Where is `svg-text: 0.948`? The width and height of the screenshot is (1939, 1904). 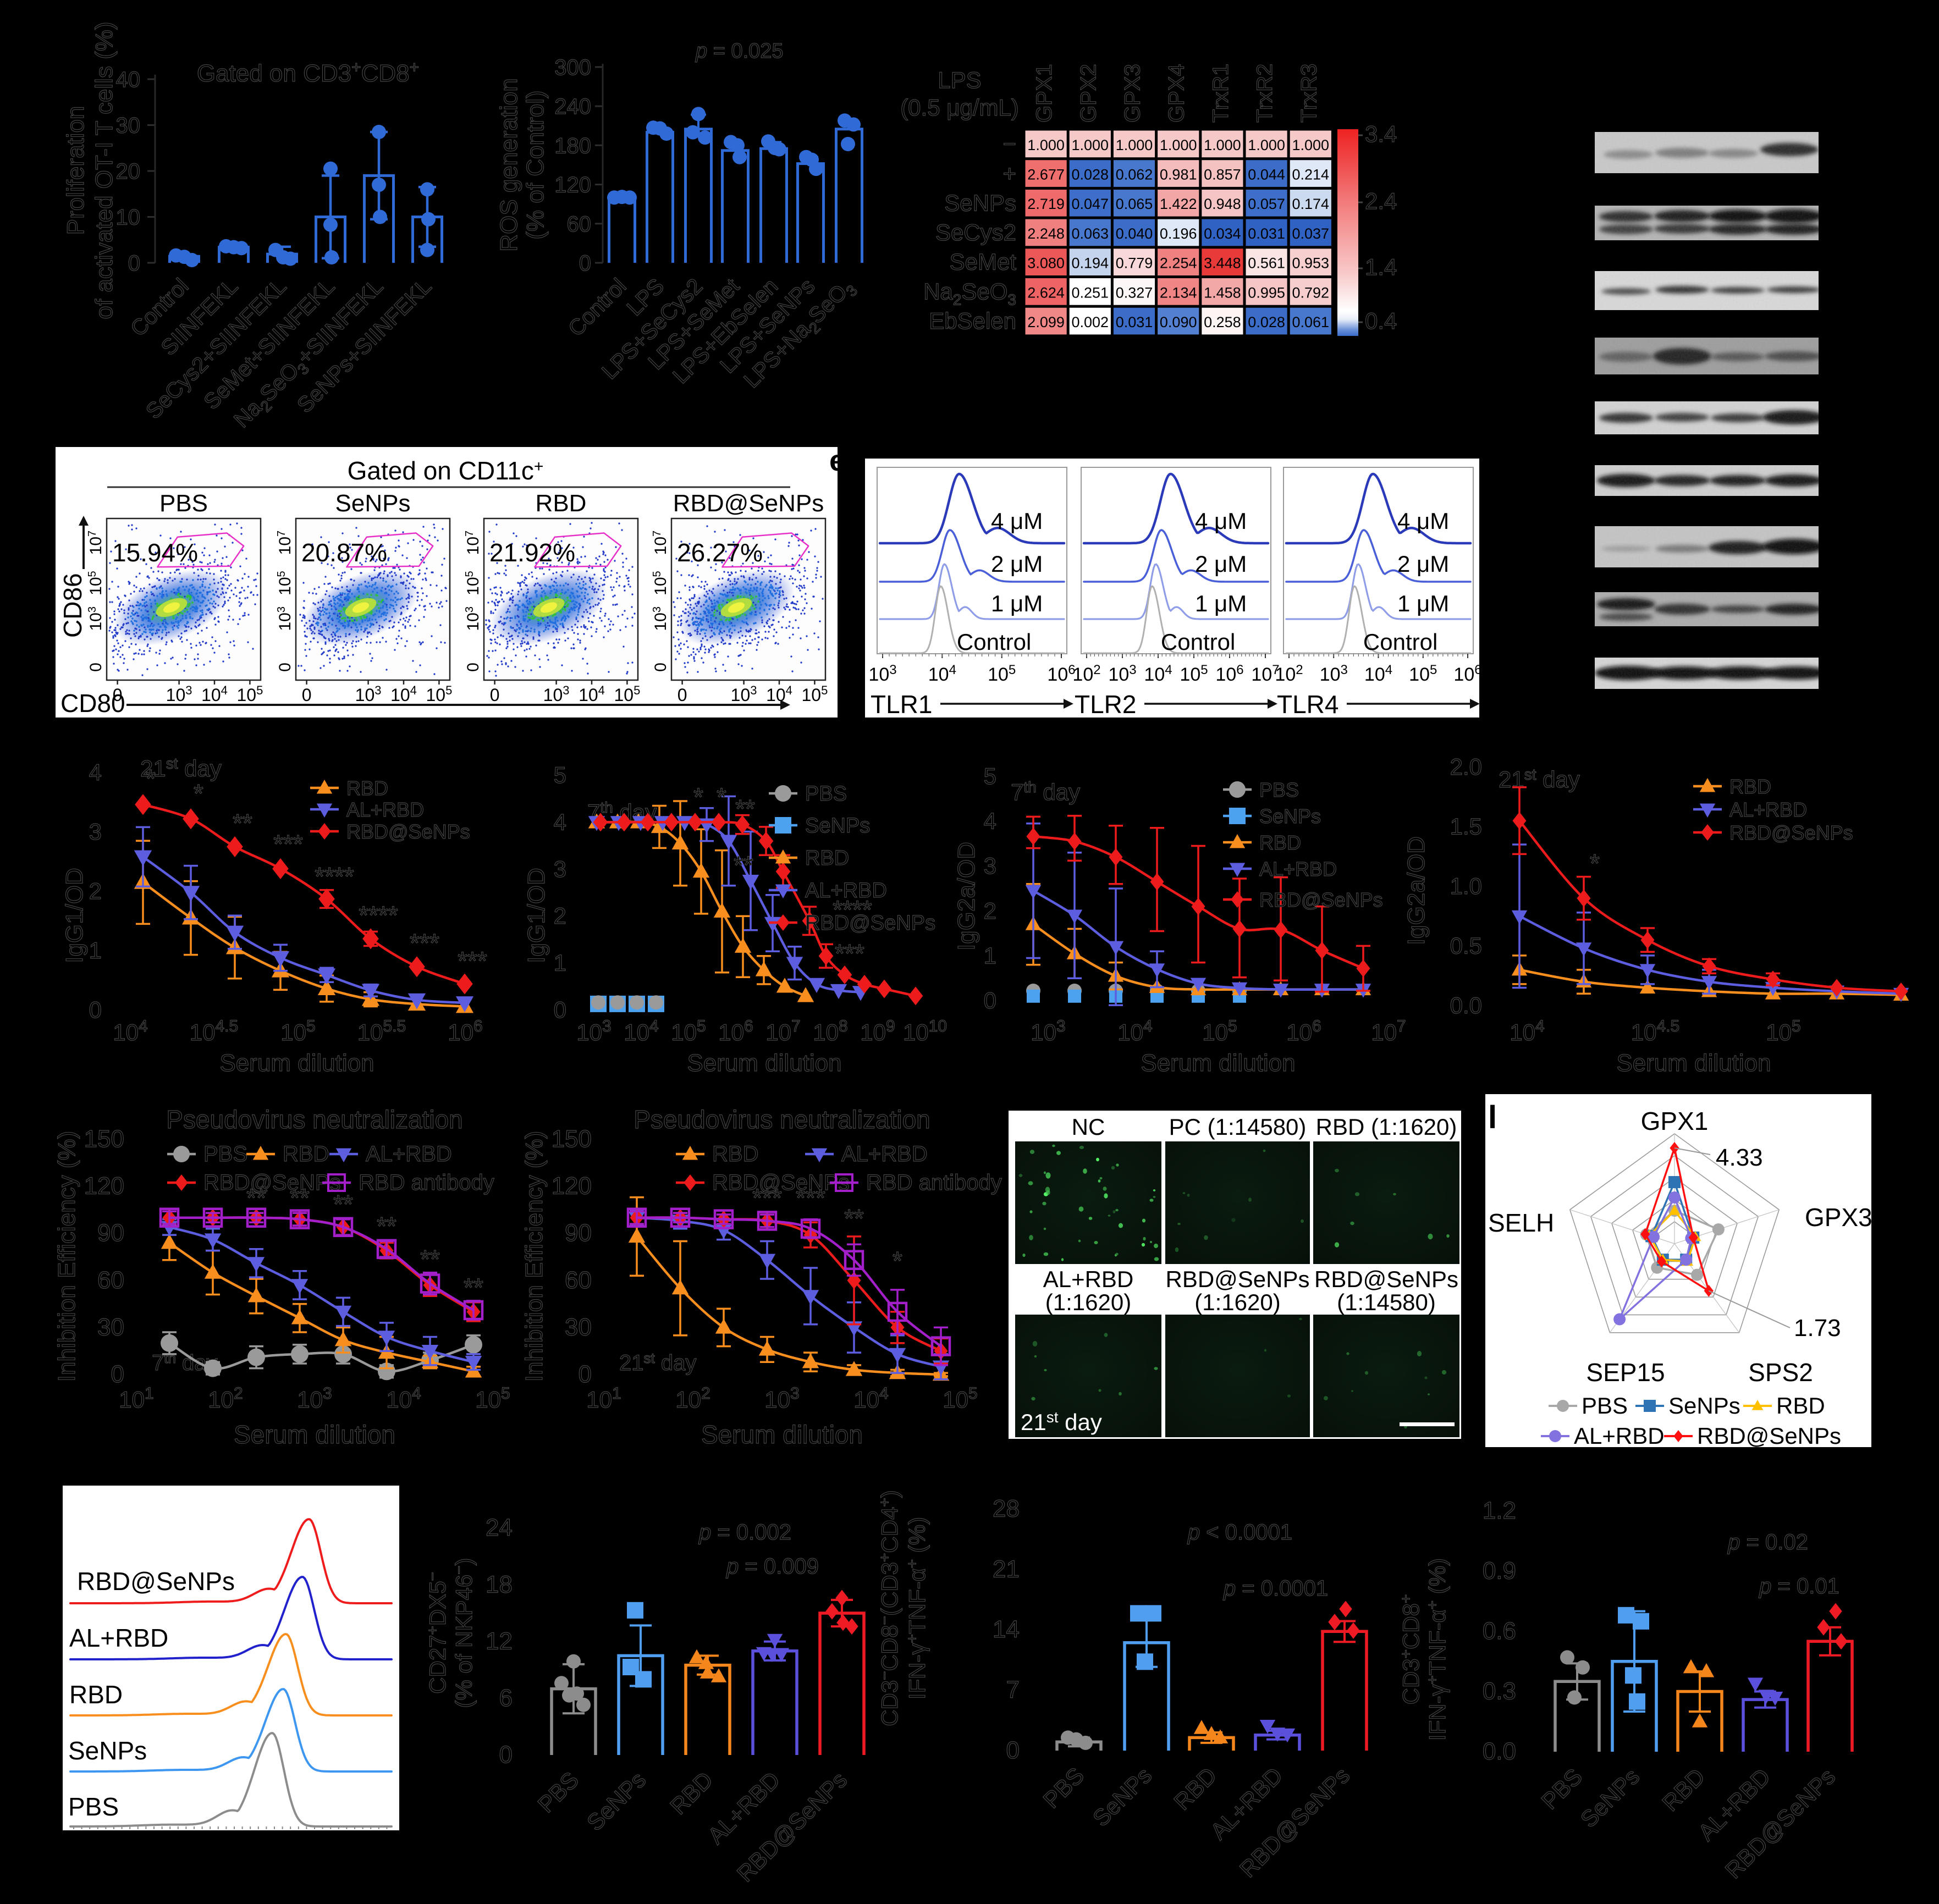
svg-text: 0.948 is located at coordinates (1222, 204).